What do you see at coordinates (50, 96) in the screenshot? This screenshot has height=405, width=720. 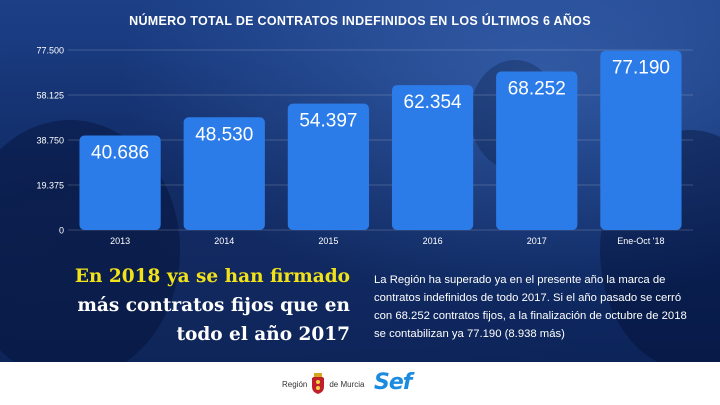 I see `y-tick-label: 58.125` at bounding box center [50, 96].